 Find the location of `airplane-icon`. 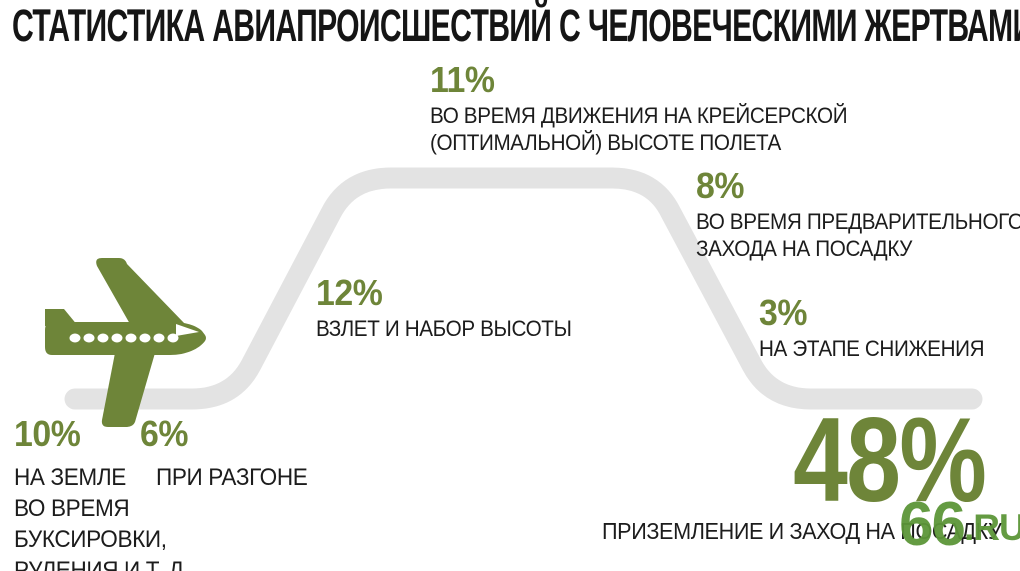

airplane-icon is located at coordinates (125, 342).